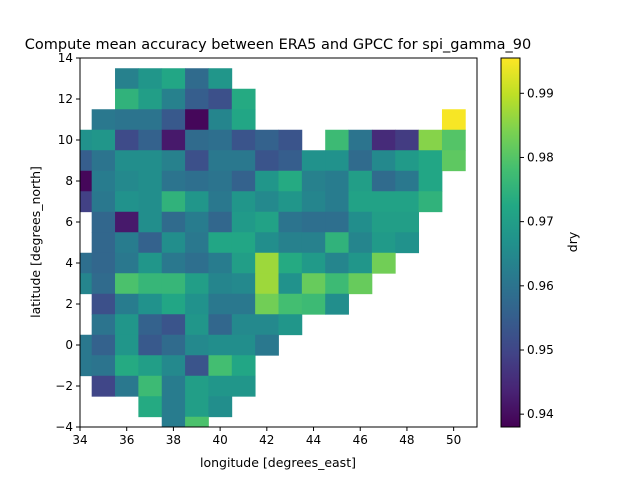 This screenshot has width=640, height=480. Describe the element at coordinates (540, 222) in the screenshot. I see `colorbar-tick-label: 0.97` at that location.